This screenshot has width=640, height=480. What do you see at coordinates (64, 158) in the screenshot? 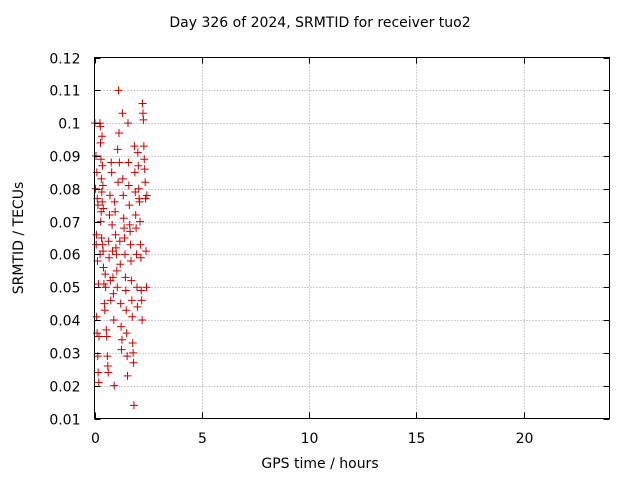
I see `y-tick-label: 0.09` at bounding box center [64, 158].